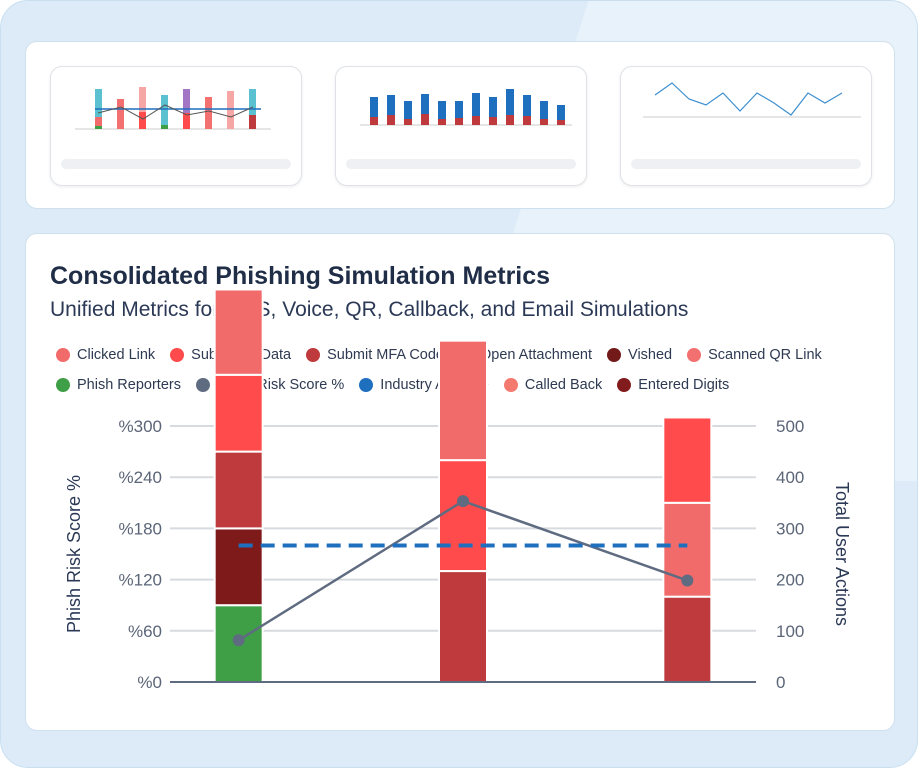 This screenshot has width=918, height=768. I want to click on y-tick-label: %120, so click(140, 580).